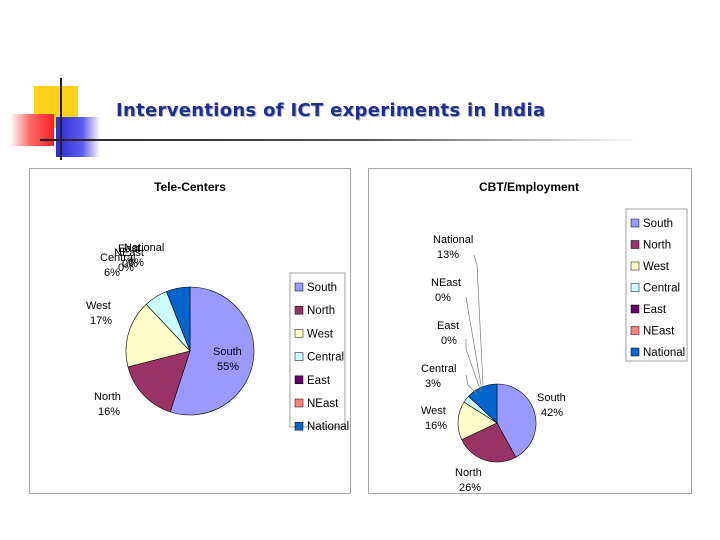 The width and height of the screenshot is (720, 540). What do you see at coordinates (635, 223) in the screenshot?
I see `cbt-employment-legend-swatch-south` at bounding box center [635, 223].